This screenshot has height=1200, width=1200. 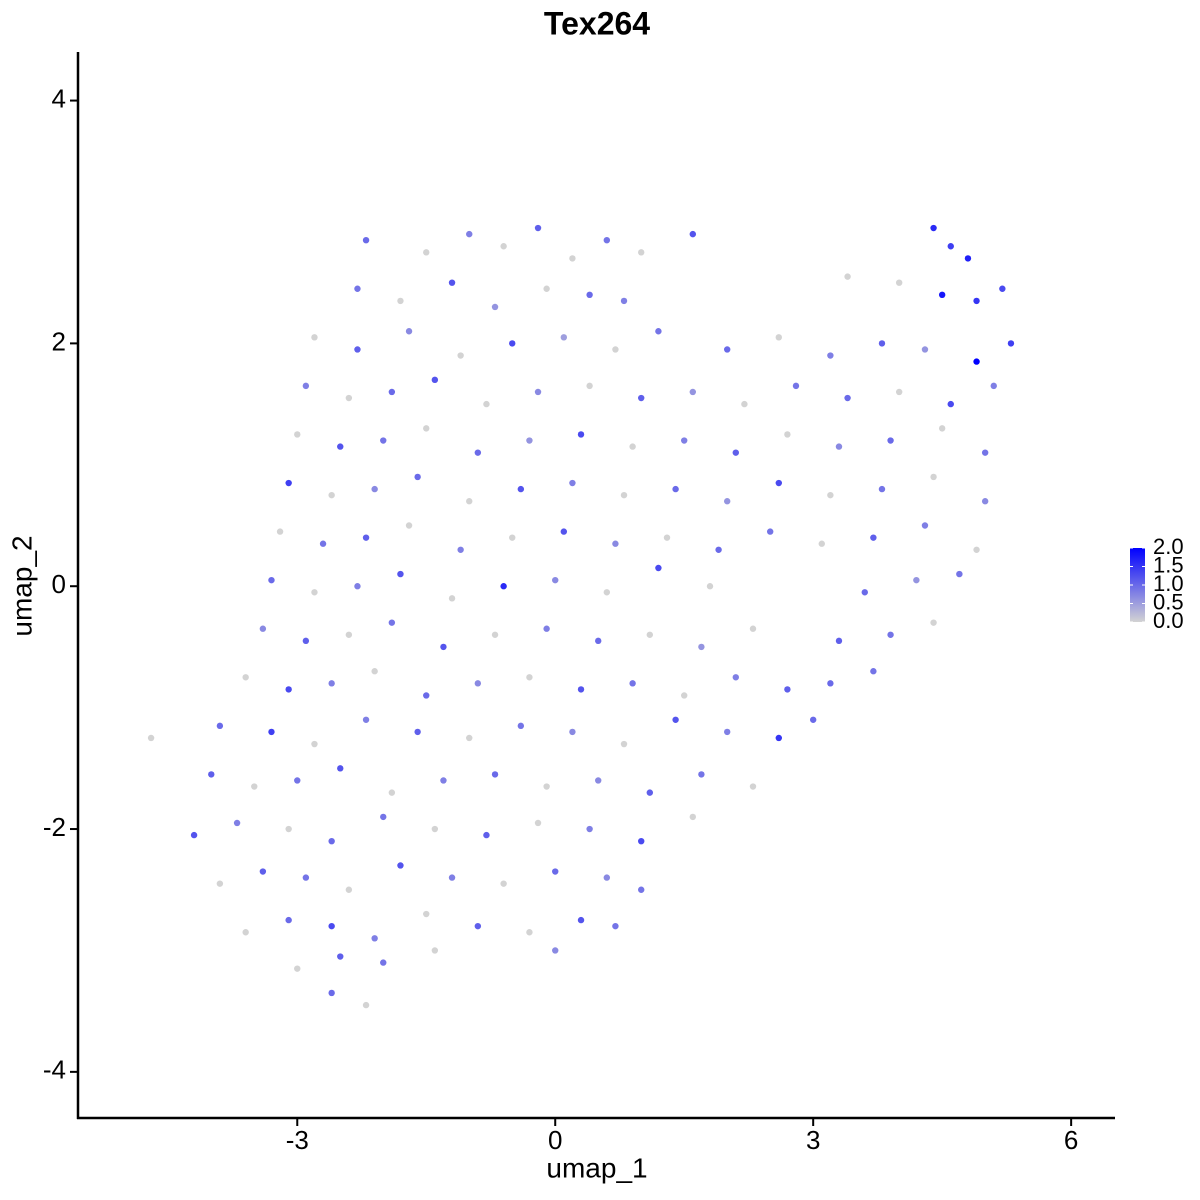 What do you see at coordinates (54, 827) in the screenshot?
I see `y-tick-label: -2` at bounding box center [54, 827].